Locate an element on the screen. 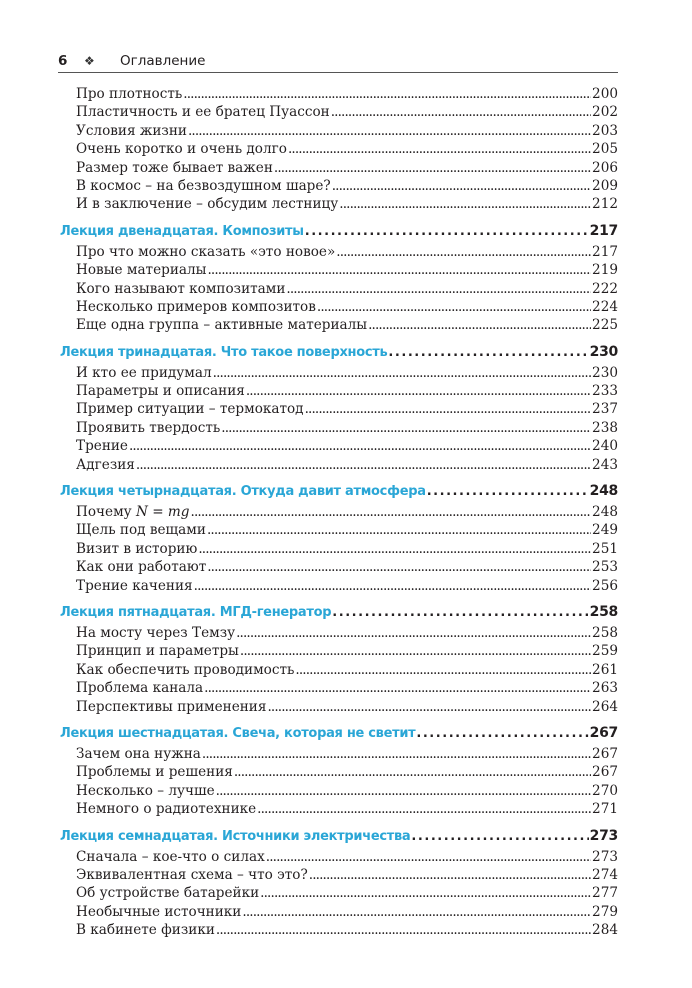 This screenshot has width=692, height=988. toc-entry: Новые материалы 219 is located at coordinates (339, 270).